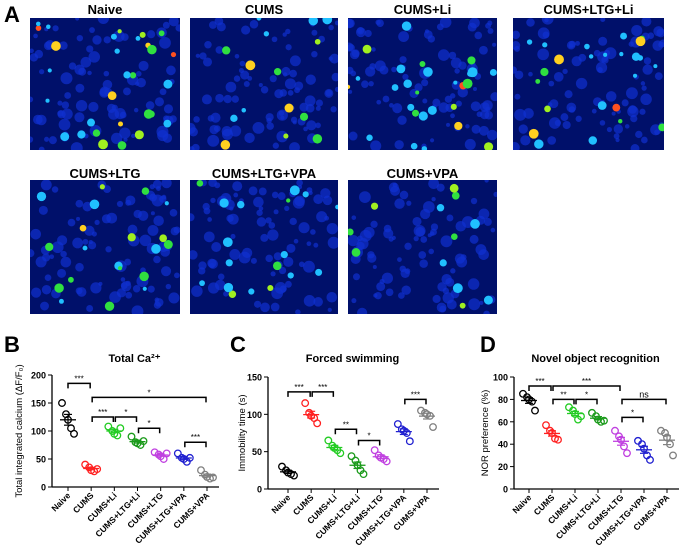 This screenshot has height=551, width=685. Describe the element at coordinates (12, 344) in the screenshot. I see `panel-letter: B` at that location.